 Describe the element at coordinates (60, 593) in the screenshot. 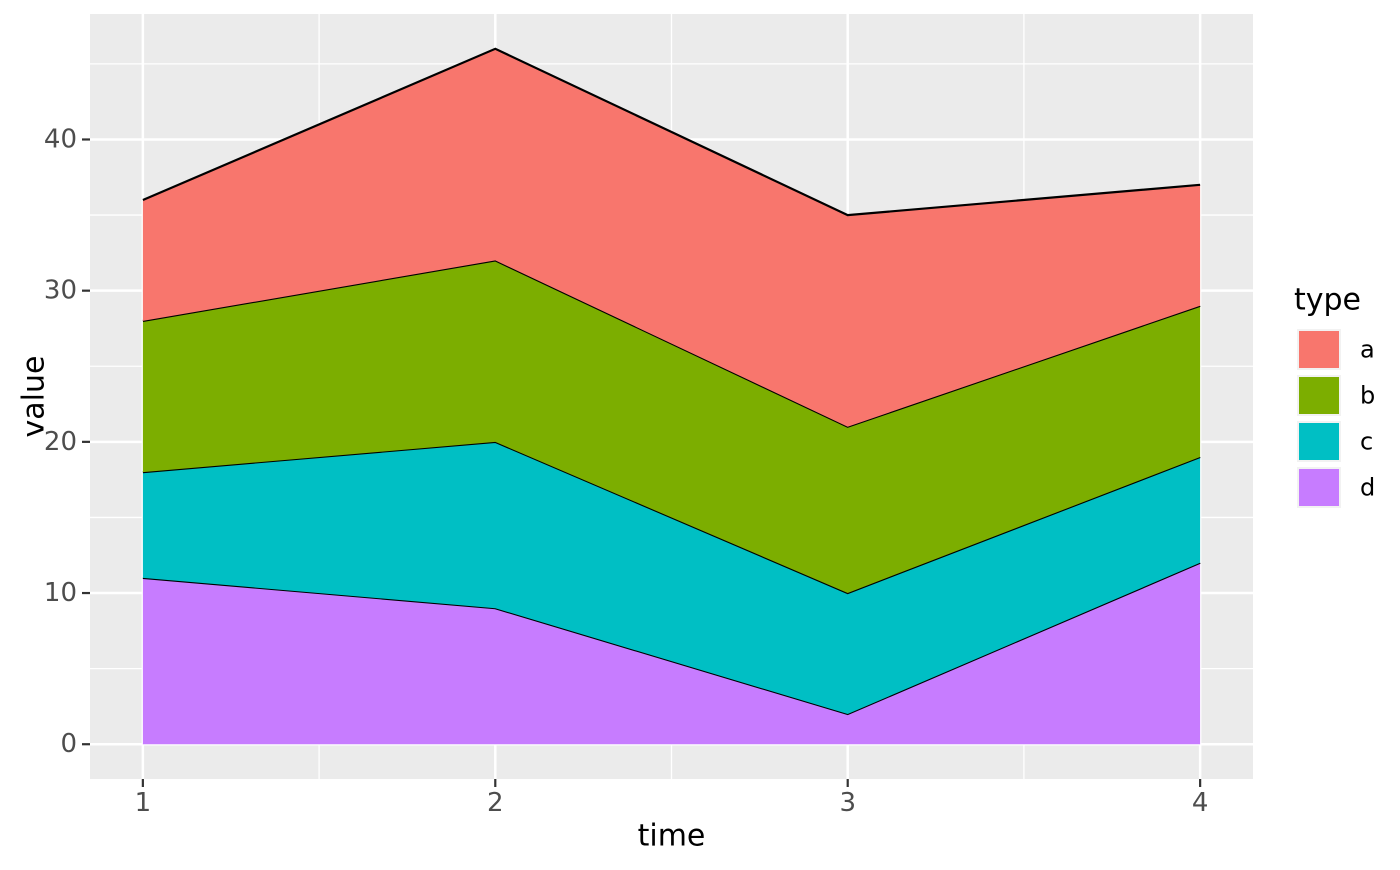

I see `y-tick-label: 10` at that location.